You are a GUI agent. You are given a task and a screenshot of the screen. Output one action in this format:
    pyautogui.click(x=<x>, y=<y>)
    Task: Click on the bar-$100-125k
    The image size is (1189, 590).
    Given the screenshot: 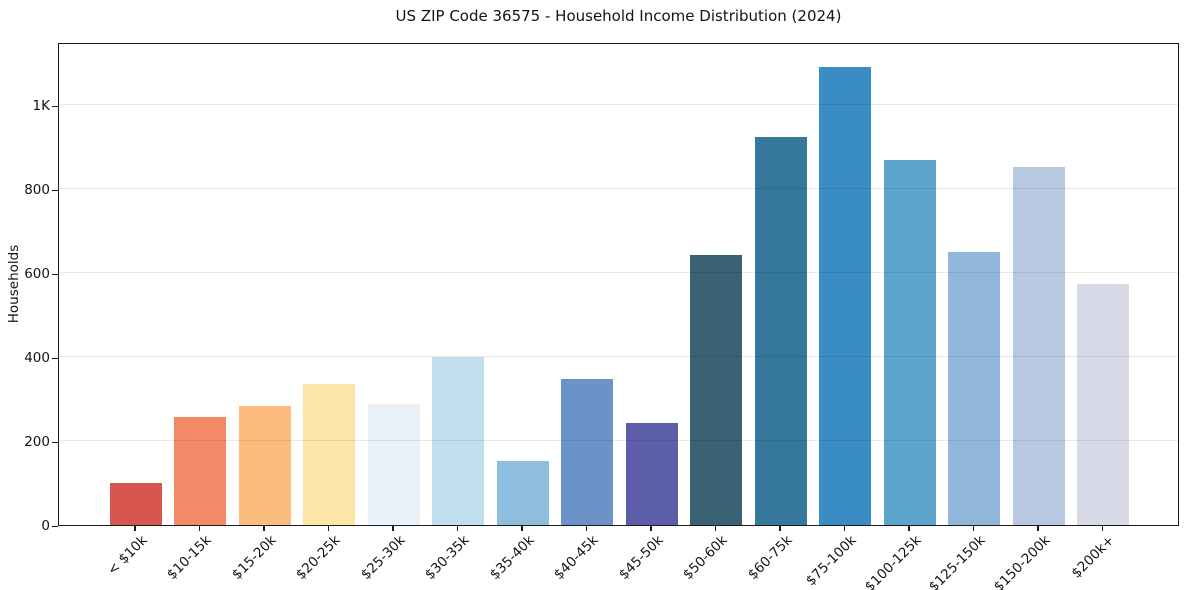 What is the action you would take?
    pyautogui.click(x=909, y=342)
    